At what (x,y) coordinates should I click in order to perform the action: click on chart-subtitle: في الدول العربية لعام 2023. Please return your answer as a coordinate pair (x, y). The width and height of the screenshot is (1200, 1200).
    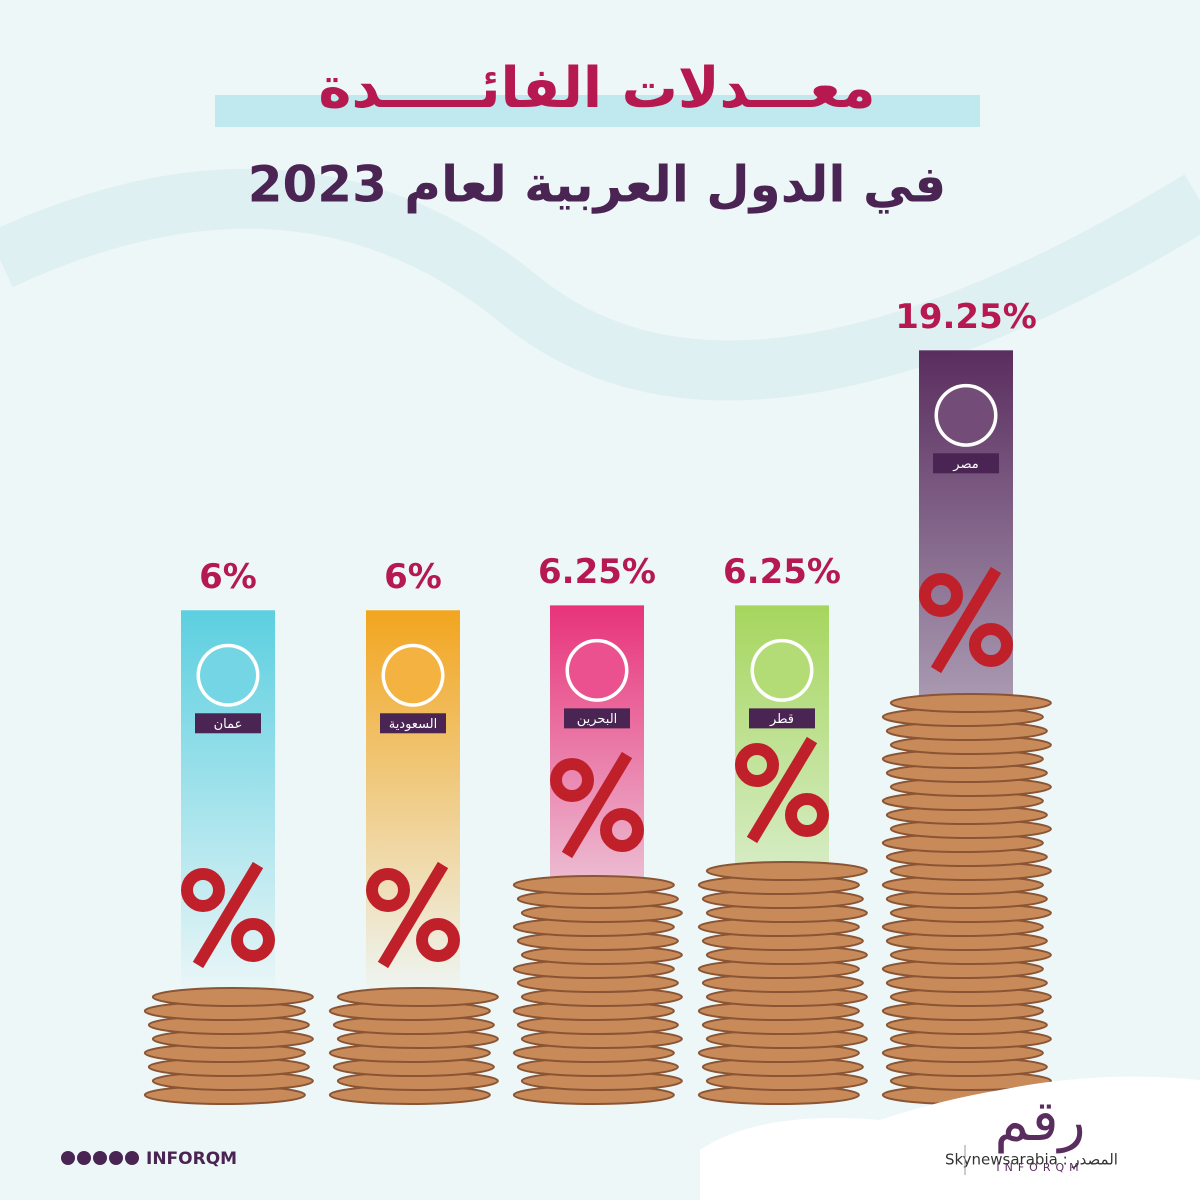
    Looking at the image, I should click on (597, 185).